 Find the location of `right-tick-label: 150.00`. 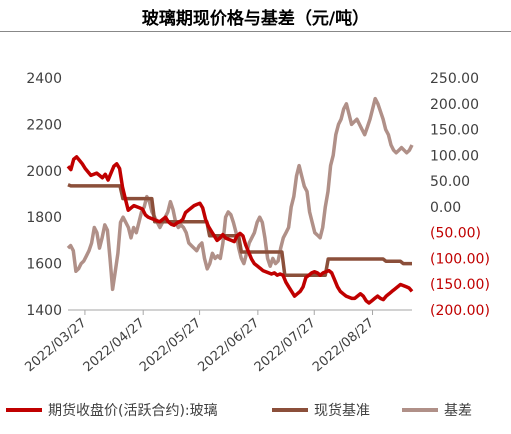

right-tick-label: 150.00 is located at coordinates (454, 131).